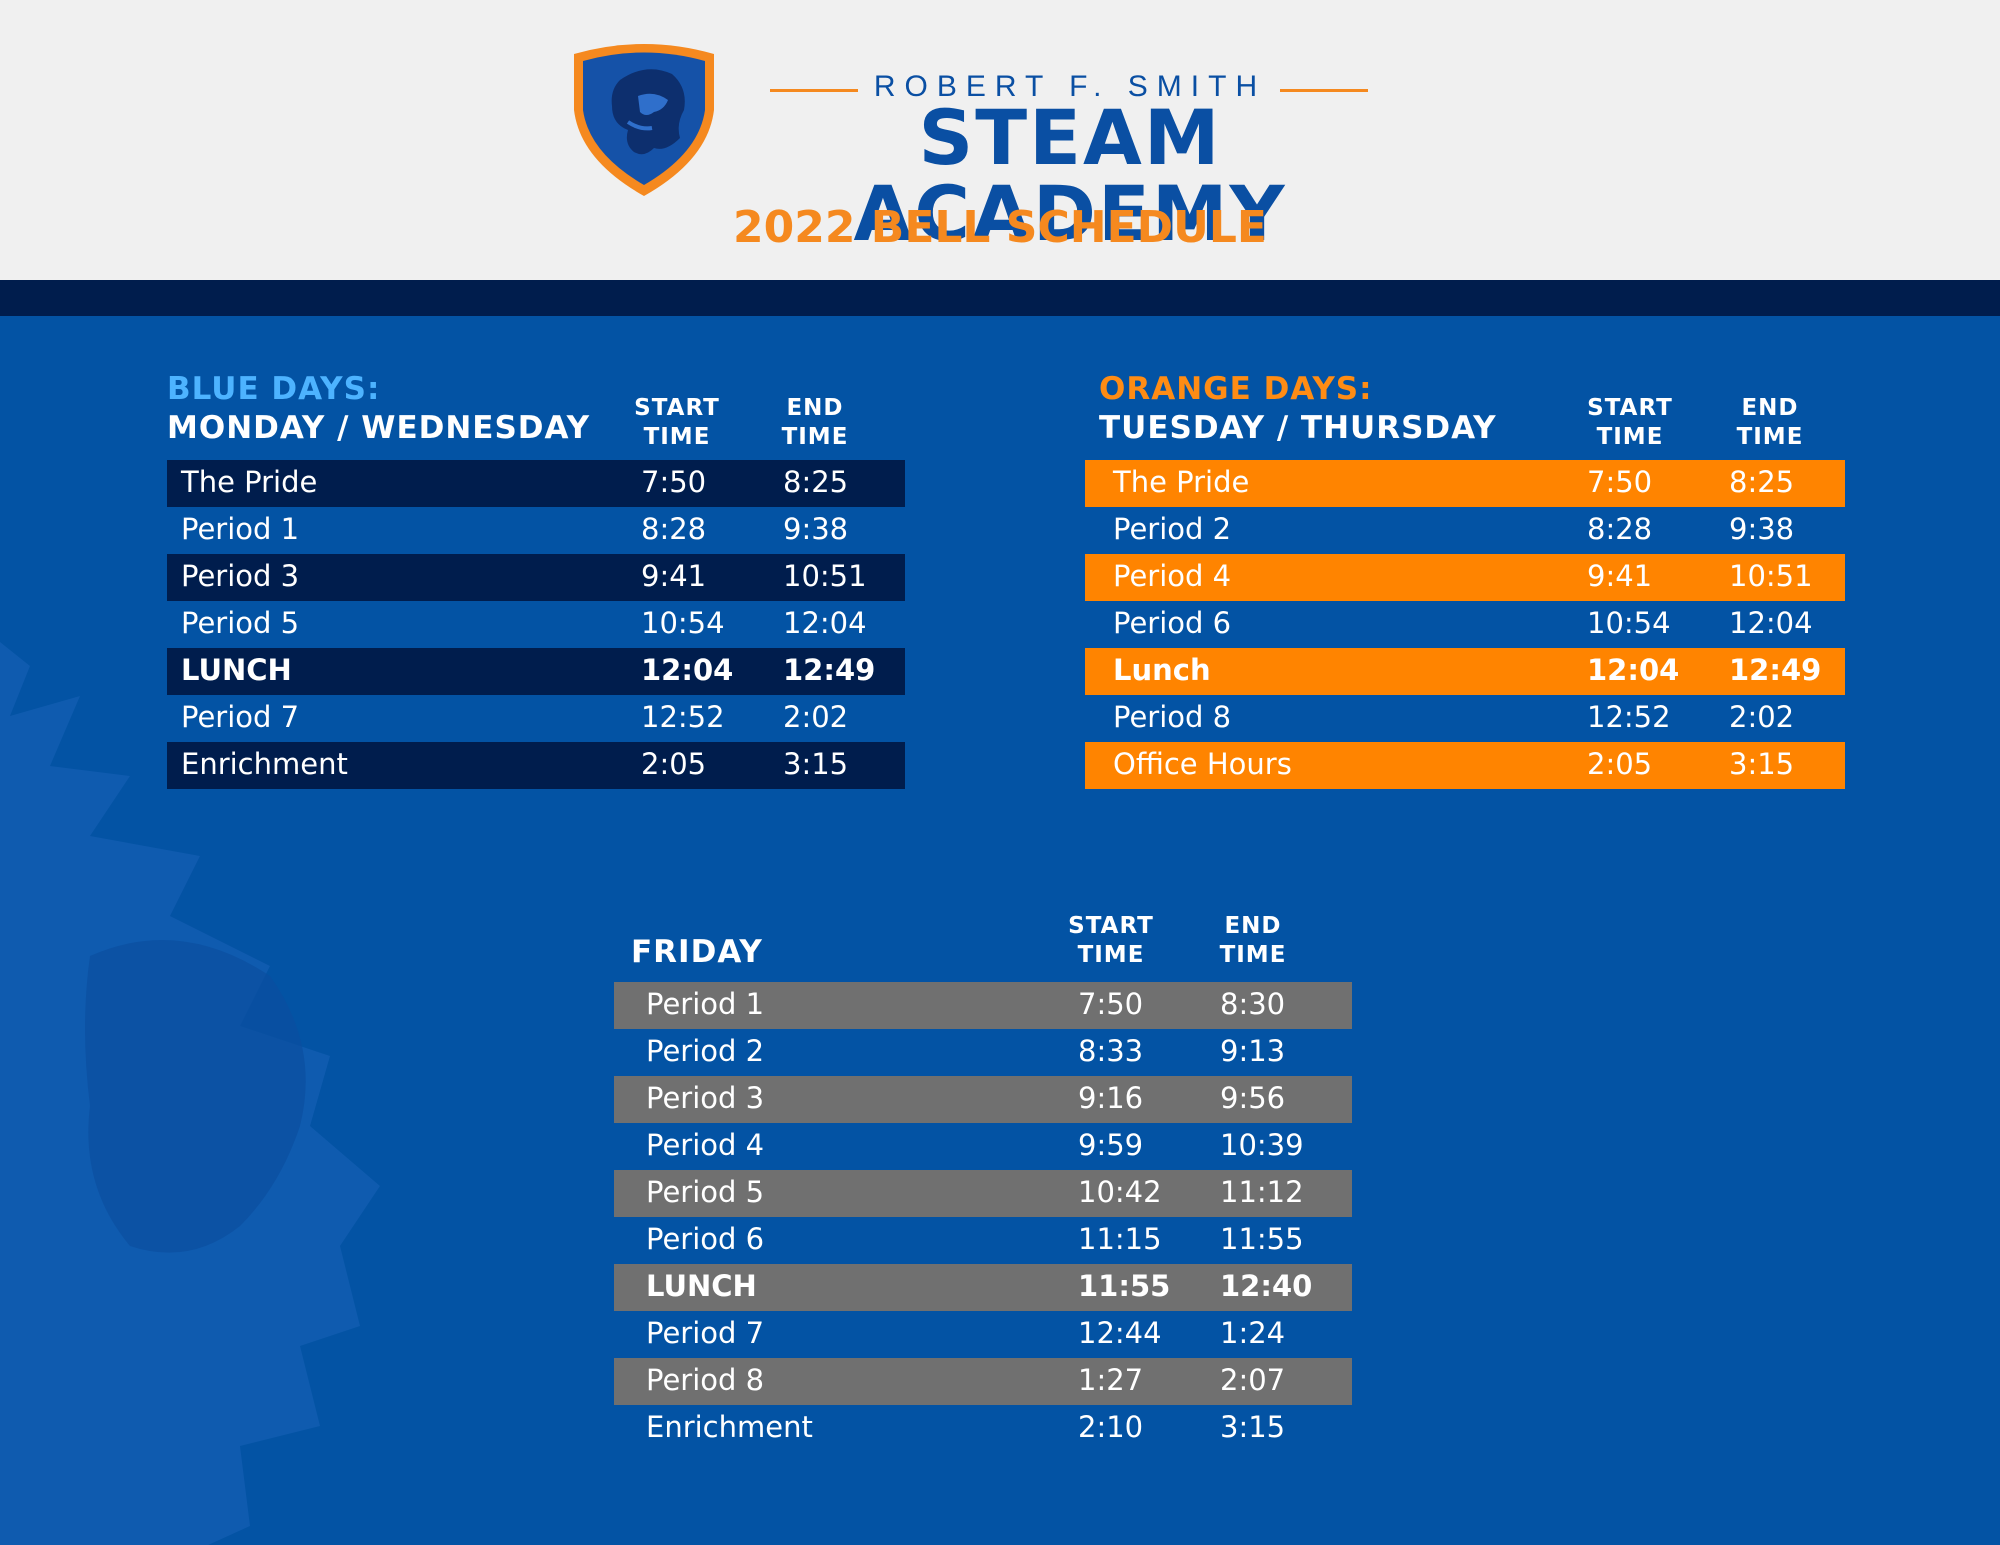 This screenshot has width=2000, height=1545. Describe the element at coordinates (1120, 1239) in the screenshot. I see `start-time: 11:15` at that location.